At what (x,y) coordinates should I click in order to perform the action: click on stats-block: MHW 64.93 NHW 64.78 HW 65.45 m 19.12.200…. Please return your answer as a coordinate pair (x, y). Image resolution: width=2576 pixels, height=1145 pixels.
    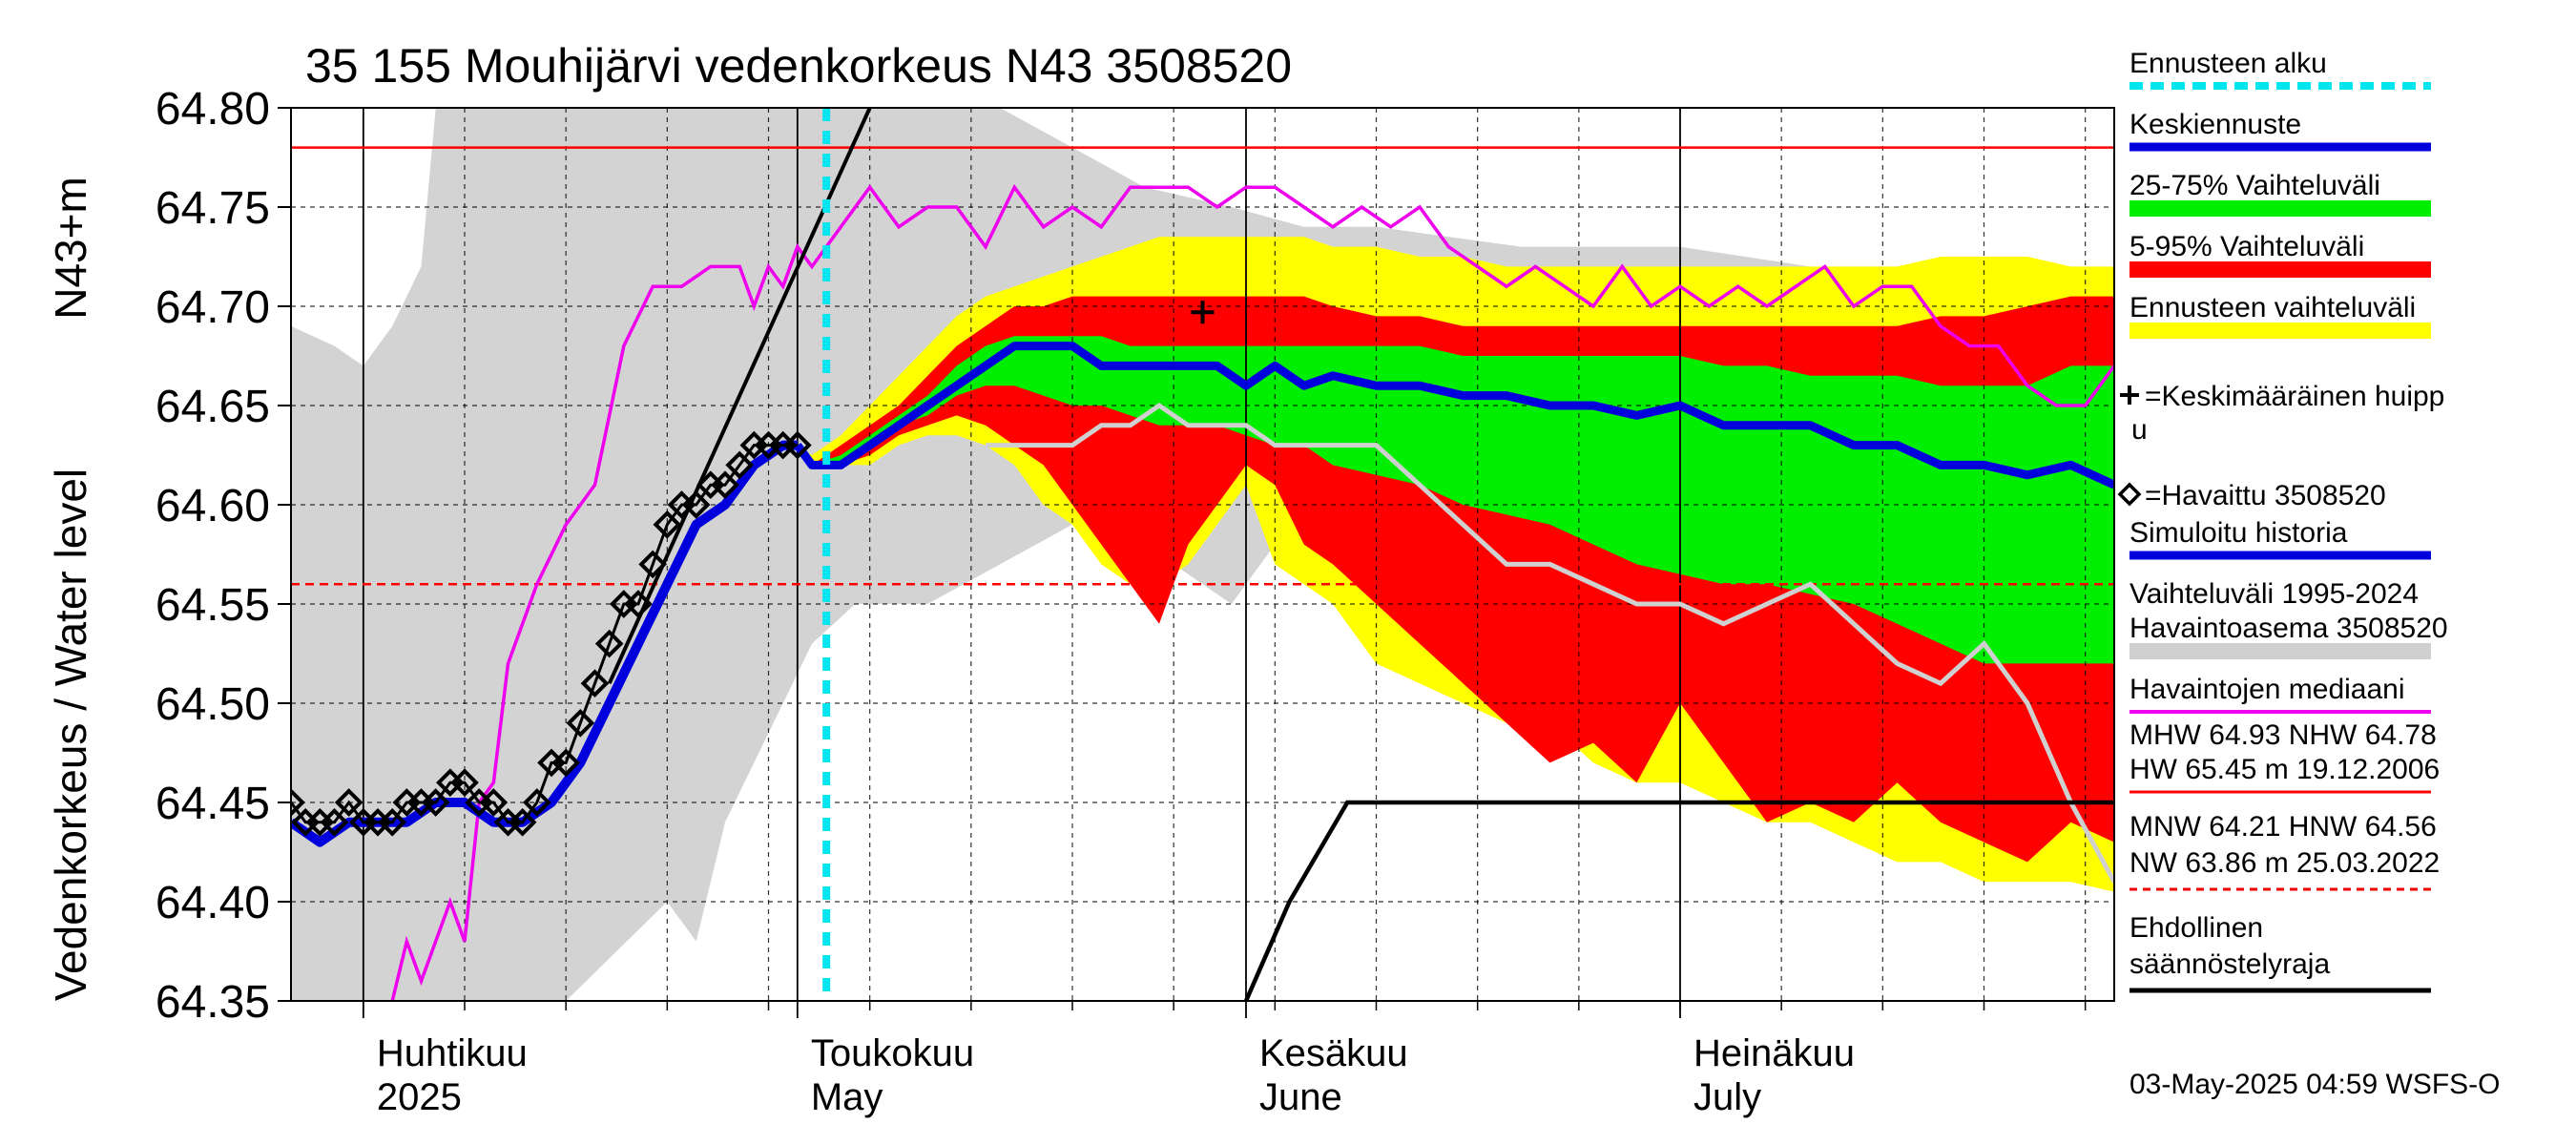
    Looking at the image, I should click on (2284, 856).